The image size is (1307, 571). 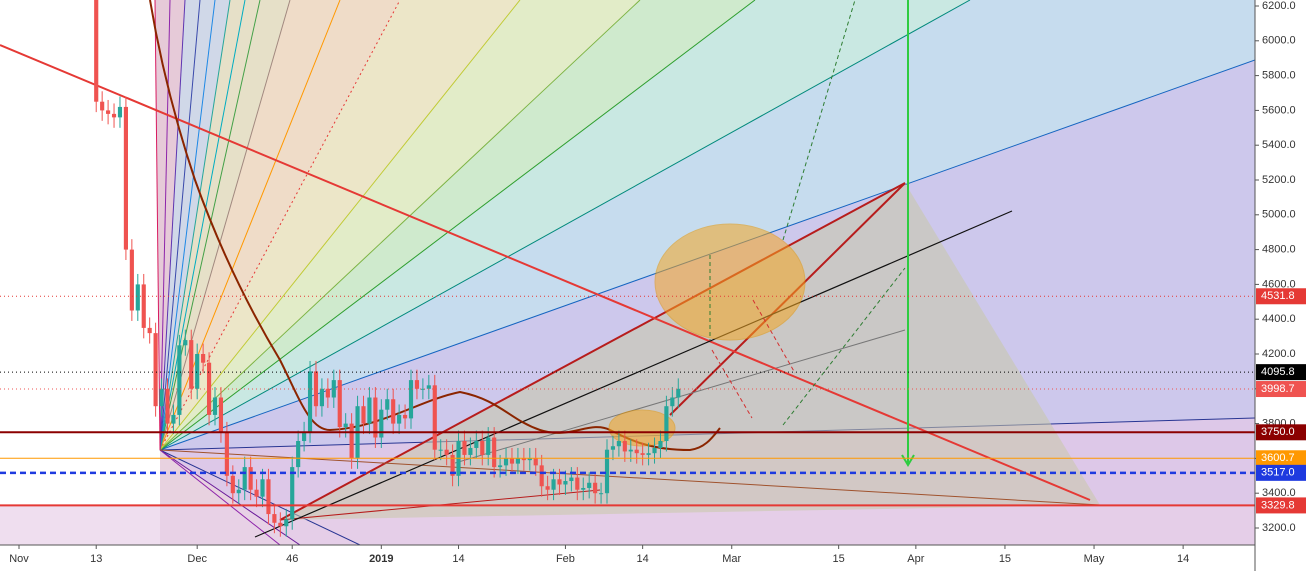 I want to click on y-tick-label: 5400.0, so click(x=1279, y=145).